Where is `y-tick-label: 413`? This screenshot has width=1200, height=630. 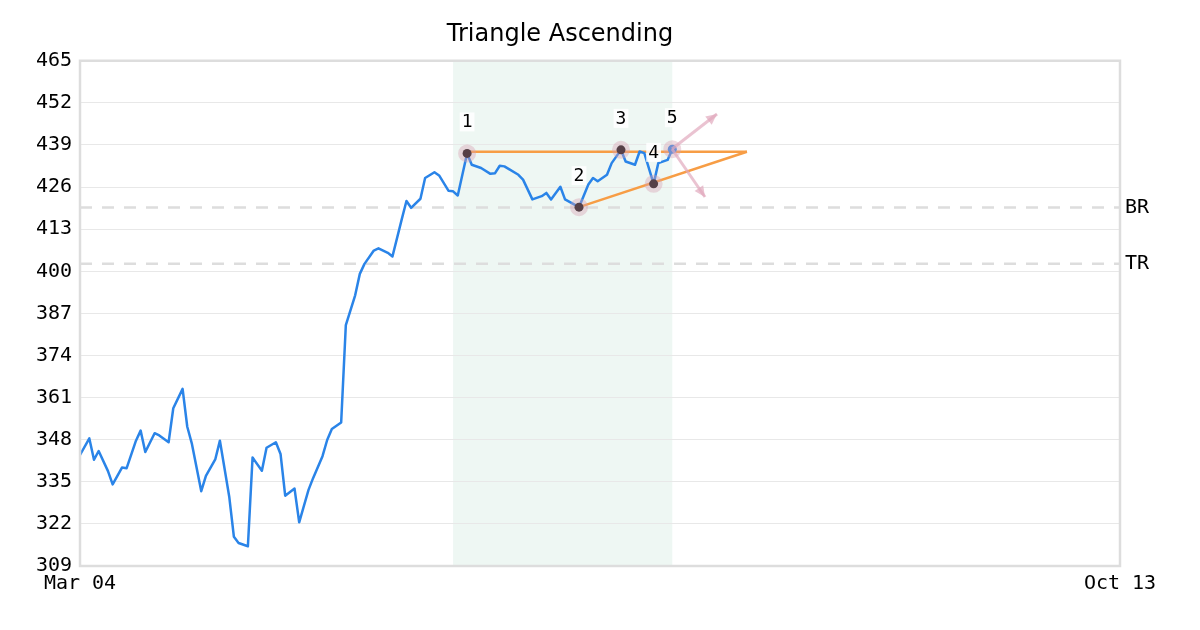 y-tick-label: 413 is located at coordinates (53, 227).